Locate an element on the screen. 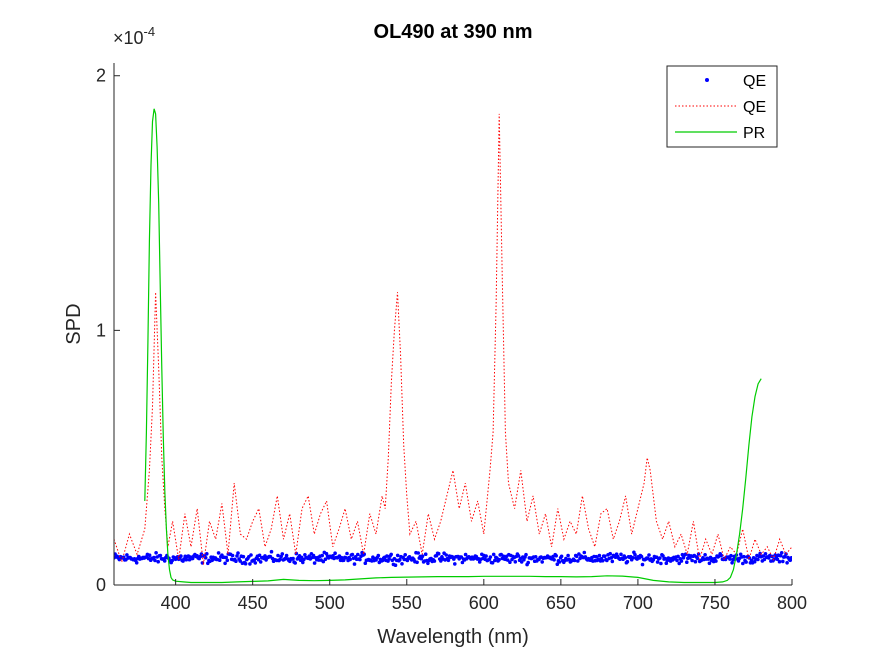 The image size is (875, 656). legend-label: PR is located at coordinates (754, 133).